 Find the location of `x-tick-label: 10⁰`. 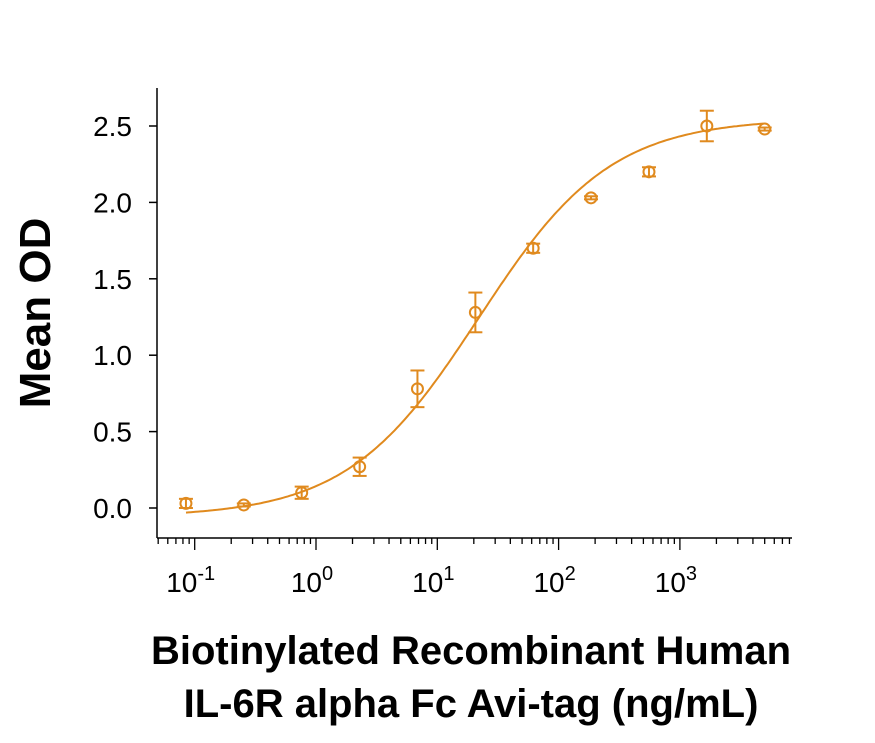

x-tick-label: 10⁰ is located at coordinates (312, 580).